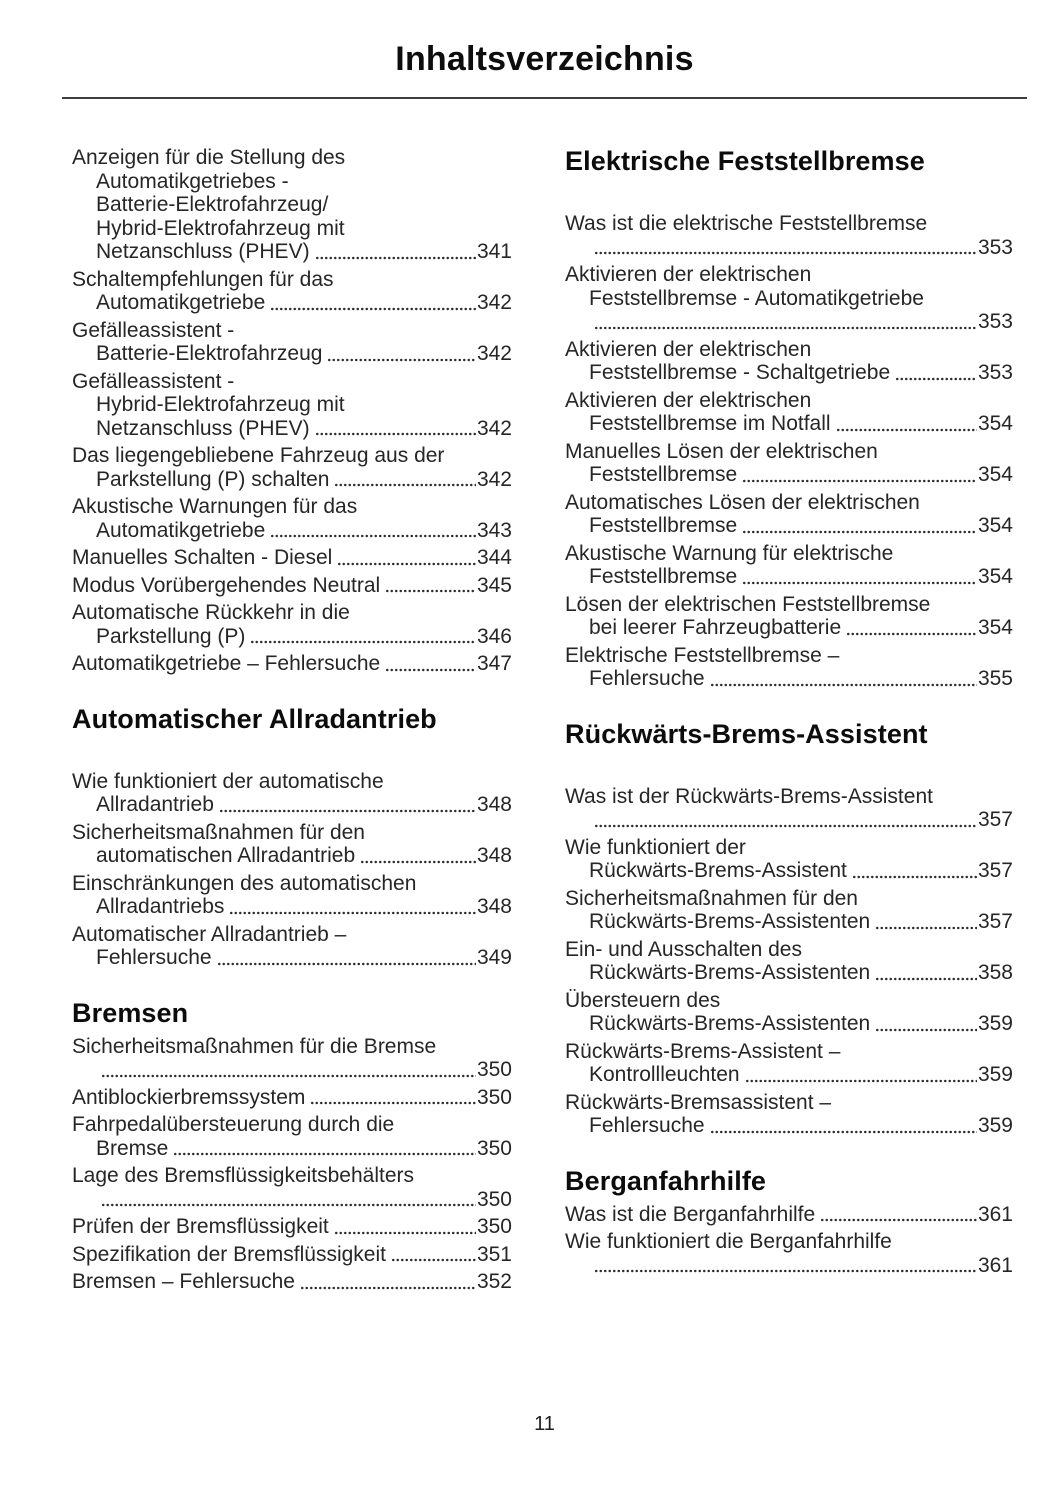  I want to click on entry-text: Anzeigen für die Stellung des, so click(209, 157).